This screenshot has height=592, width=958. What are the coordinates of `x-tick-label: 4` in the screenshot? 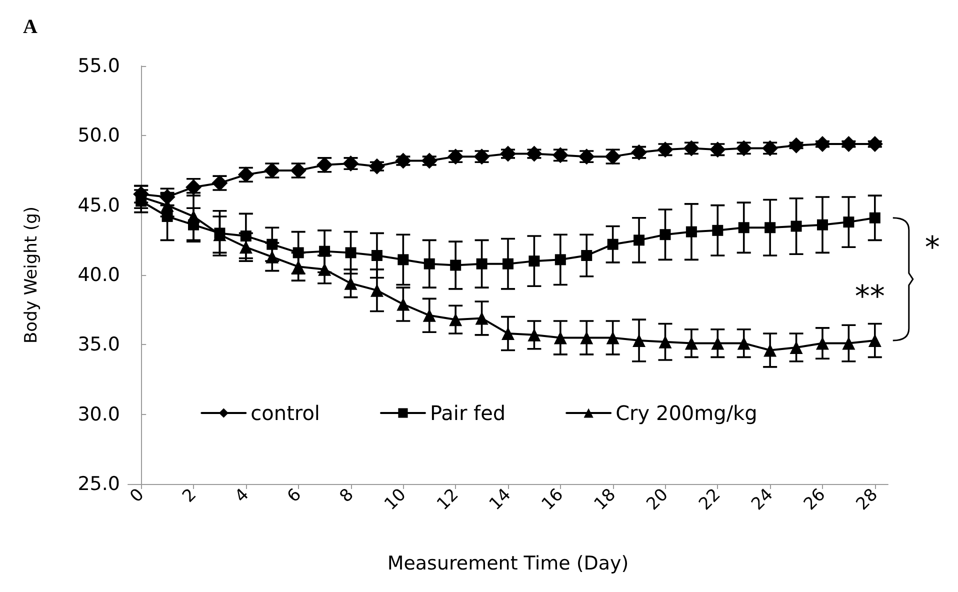 It's located at (242, 495).